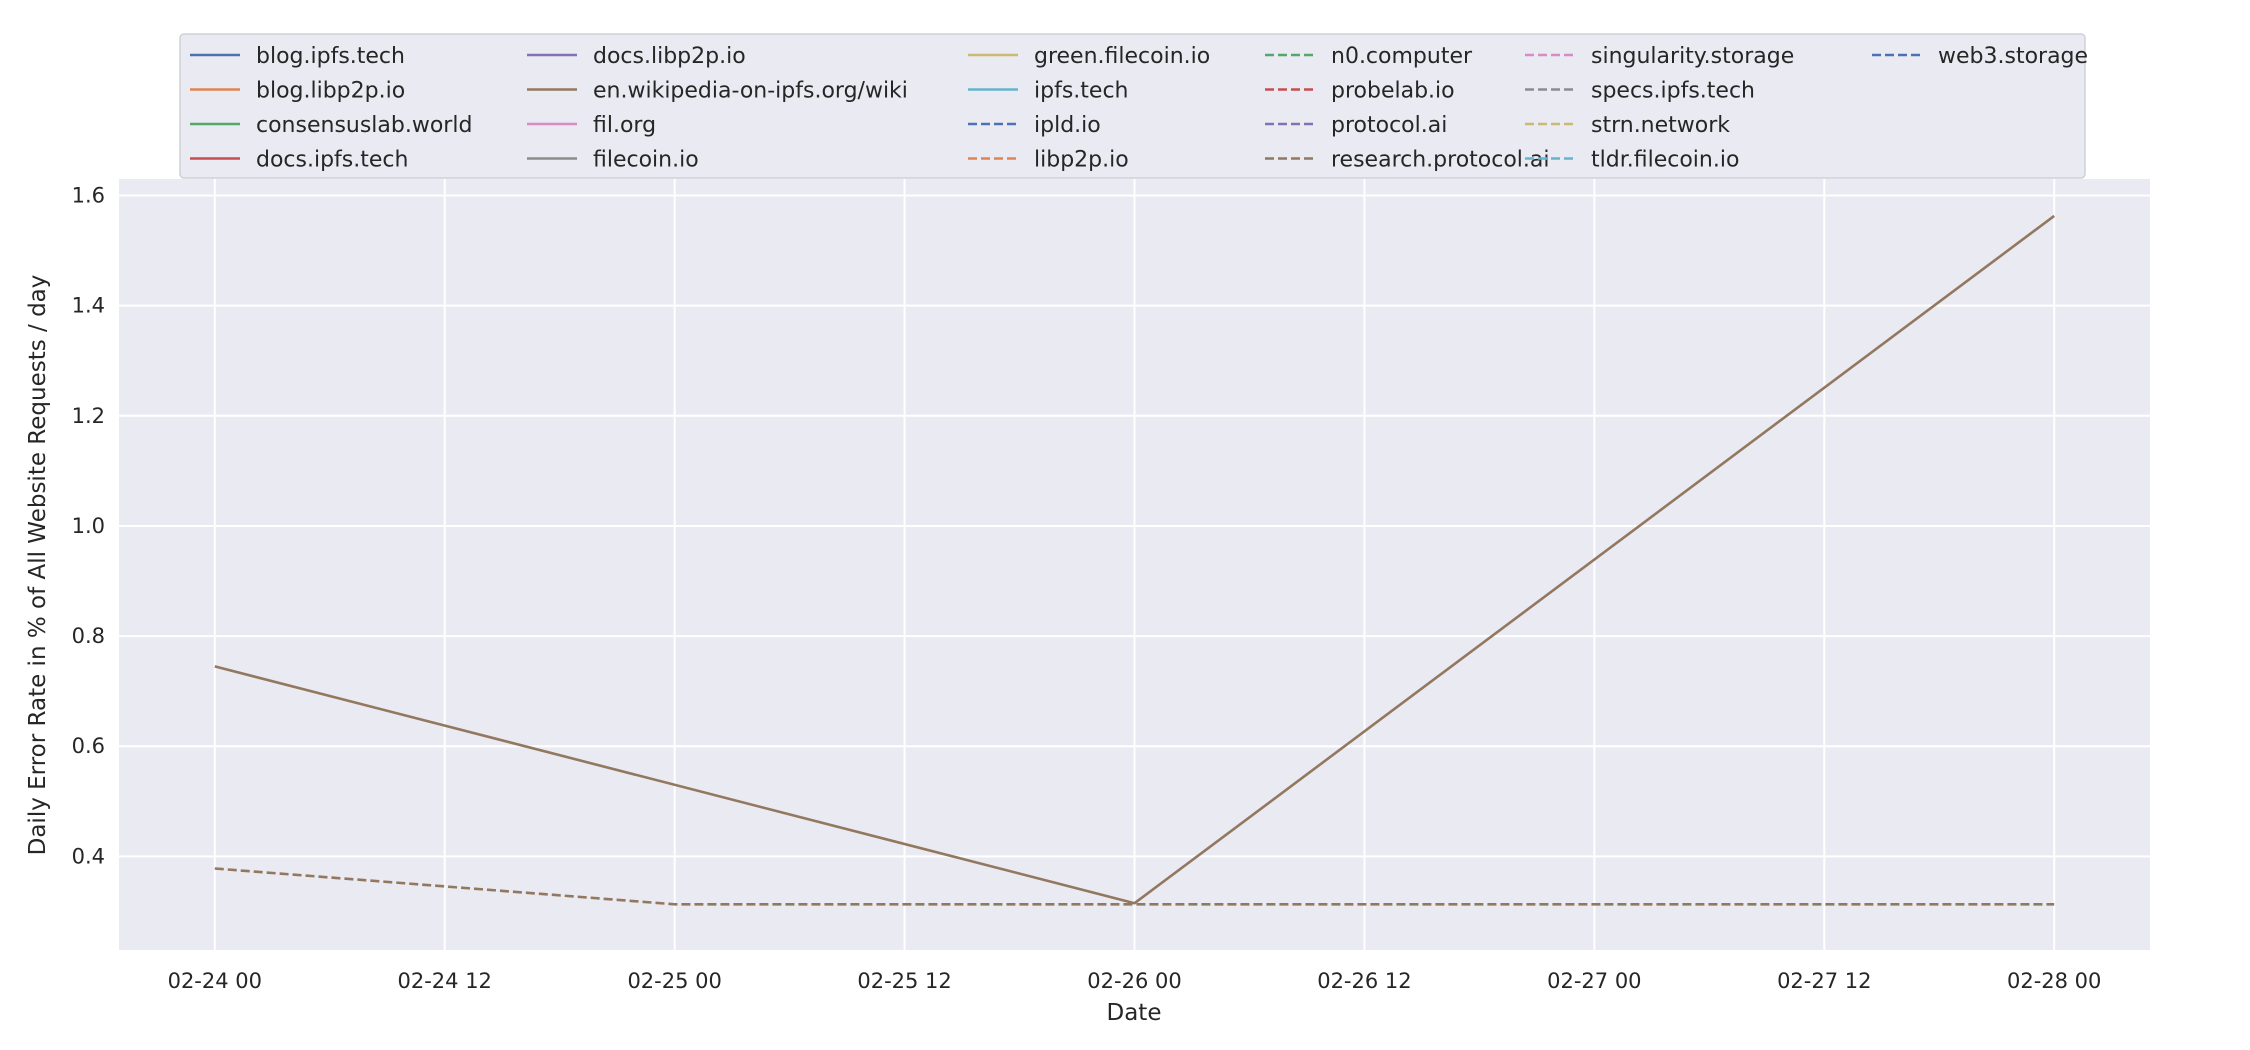 The image size is (2250, 1050). Describe the element at coordinates (1440, 160) in the screenshot. I see `legend-label: research.protocol.ai` at that location.